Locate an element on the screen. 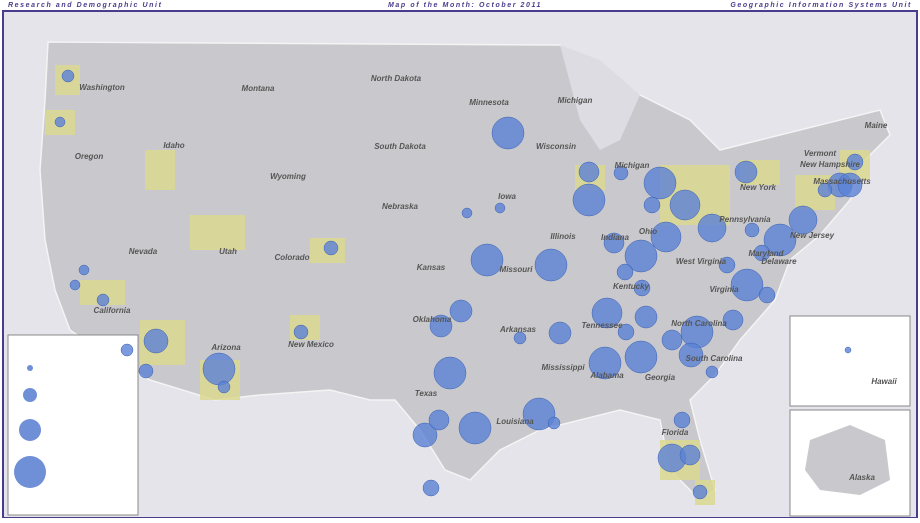 This screenshot has height=523, width=920. state-label: Washington is located at coordinates (102, 87).